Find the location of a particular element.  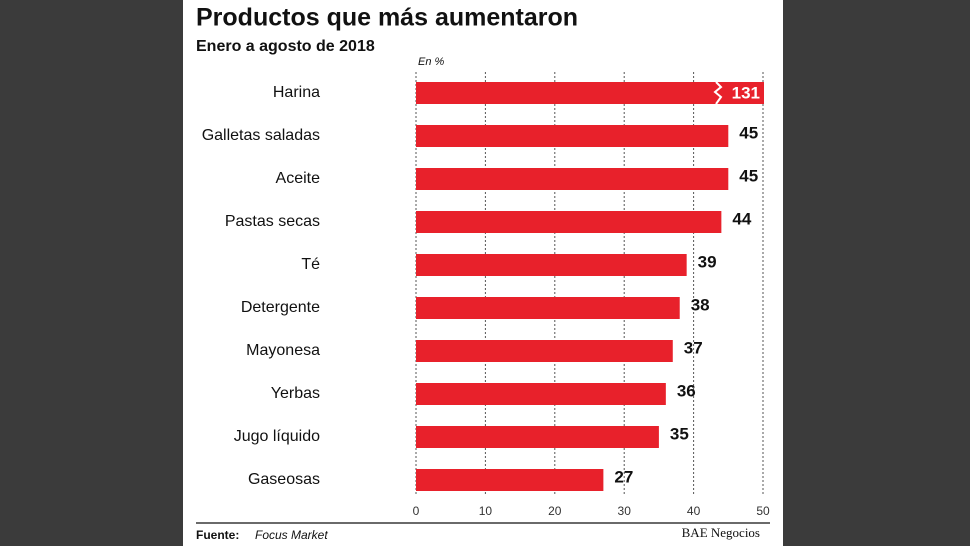

category-label: Aceite is located at coordinates (298, 178).